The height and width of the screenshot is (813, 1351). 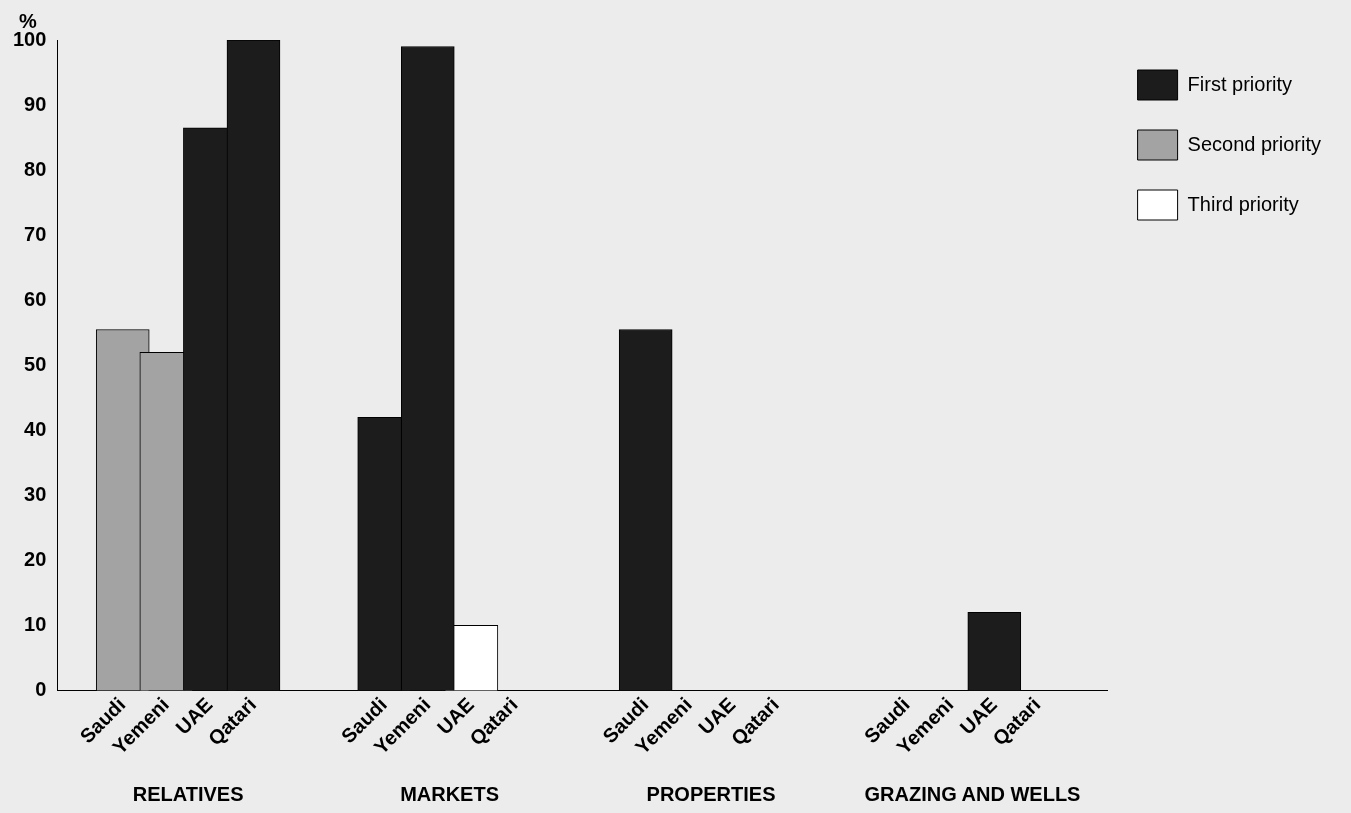 I want to click on text: RELATIVES, so click(x=188, y=793).